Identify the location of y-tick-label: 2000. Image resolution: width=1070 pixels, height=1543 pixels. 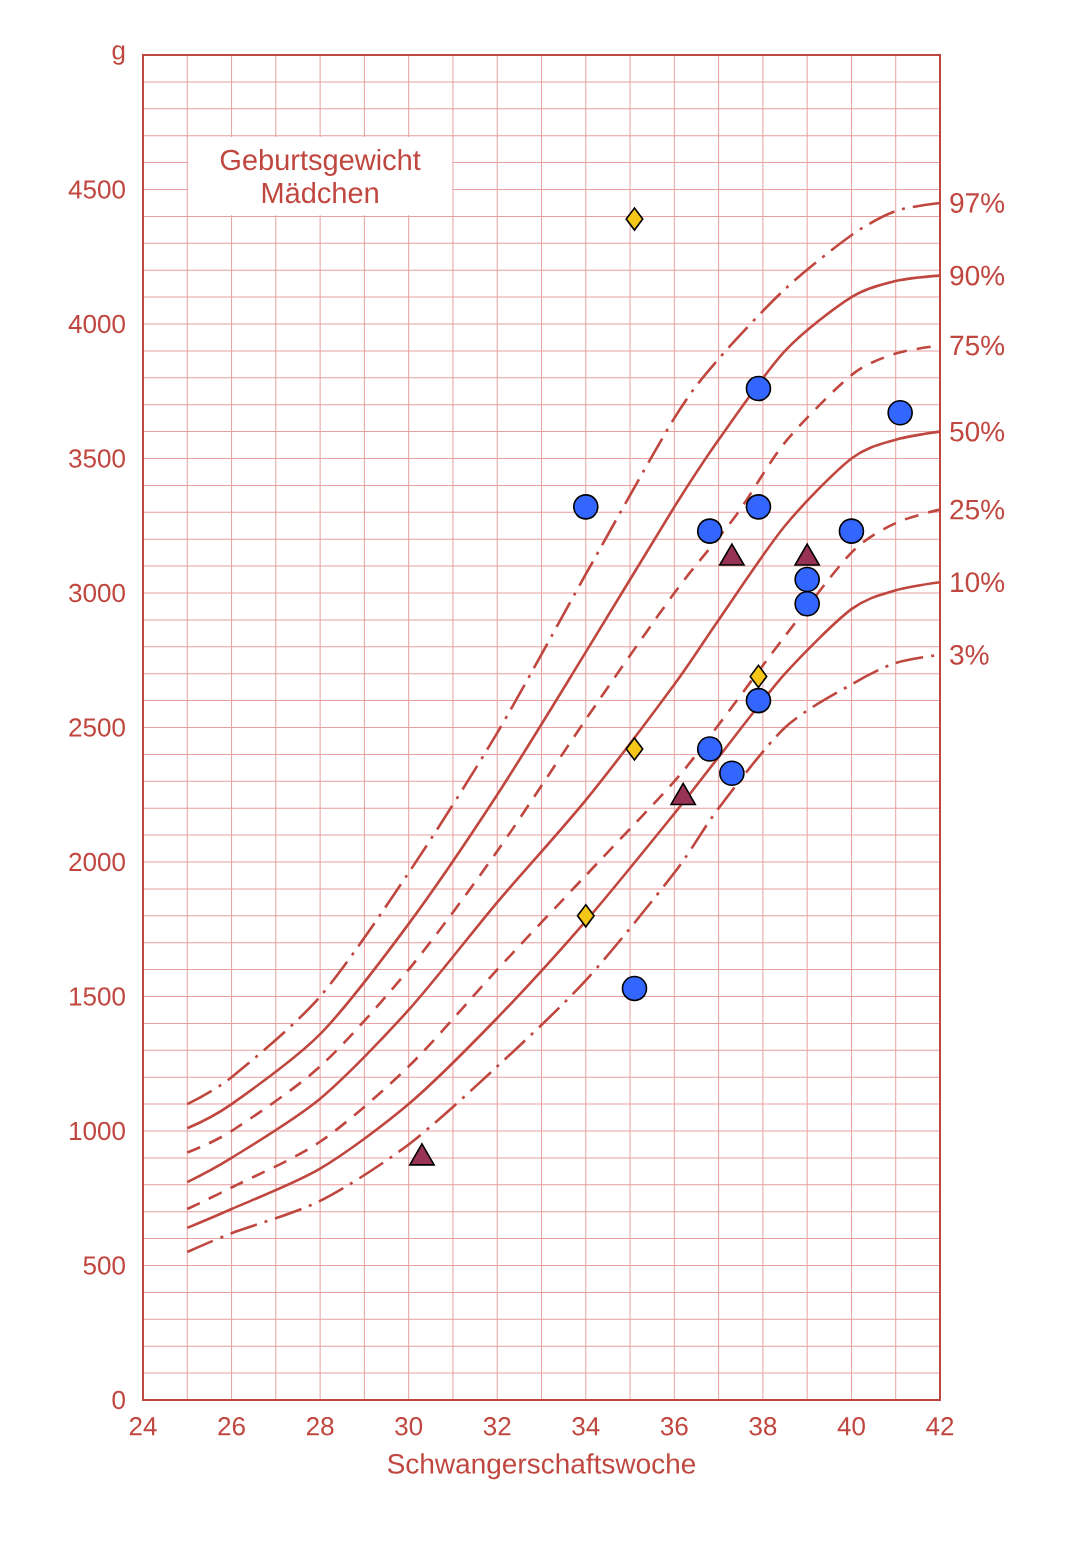
(97, 862).